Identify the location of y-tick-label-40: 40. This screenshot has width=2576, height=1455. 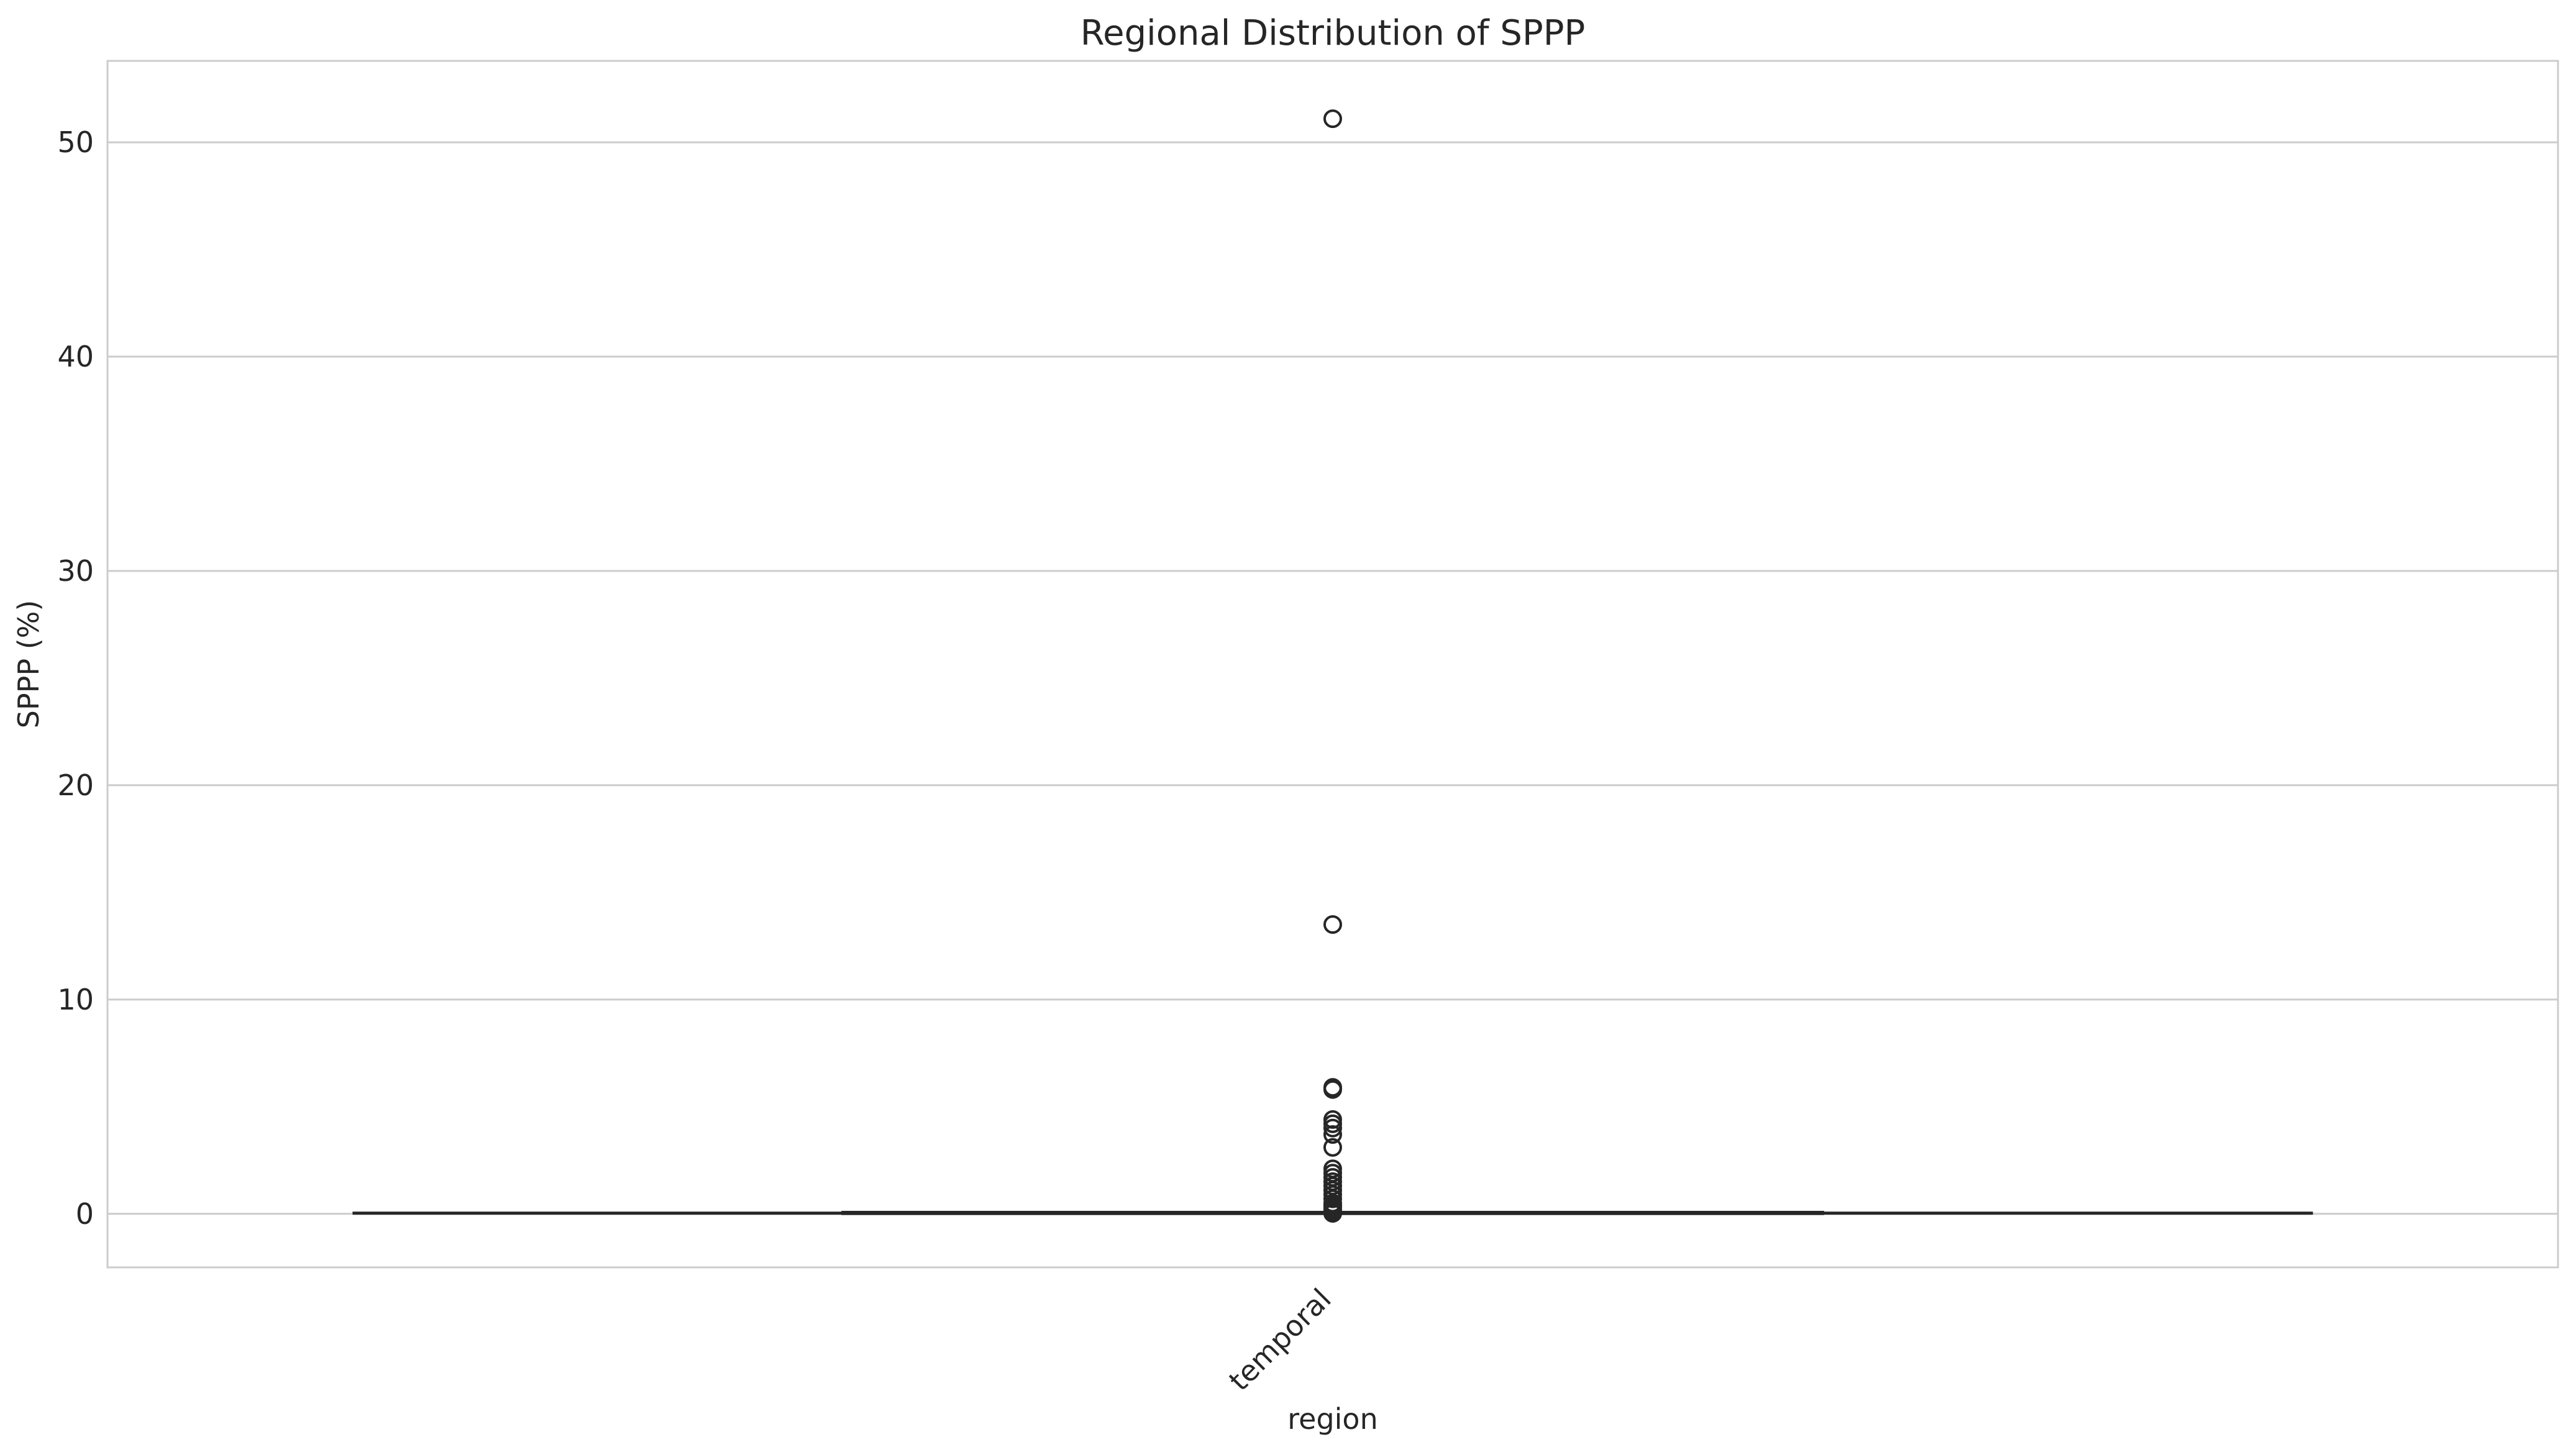
(75, 357).